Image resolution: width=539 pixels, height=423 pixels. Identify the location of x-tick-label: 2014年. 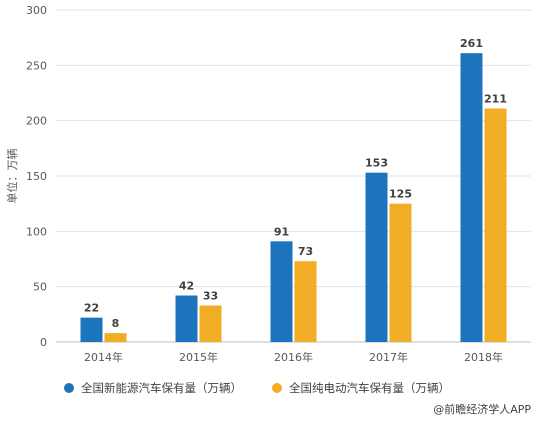
(103, 357).